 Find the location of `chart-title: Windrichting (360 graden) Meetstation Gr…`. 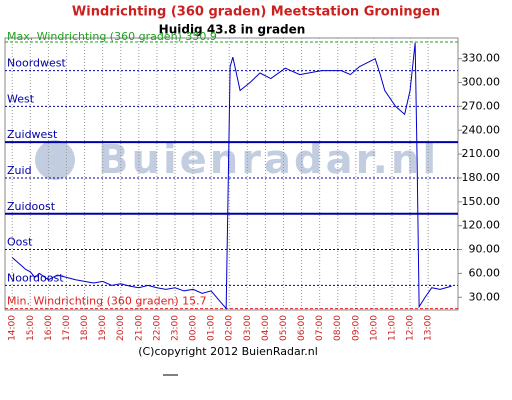

chart-title: Windrichting (360 graden) Meetstation Gr… is located at coordinates (256, 12).